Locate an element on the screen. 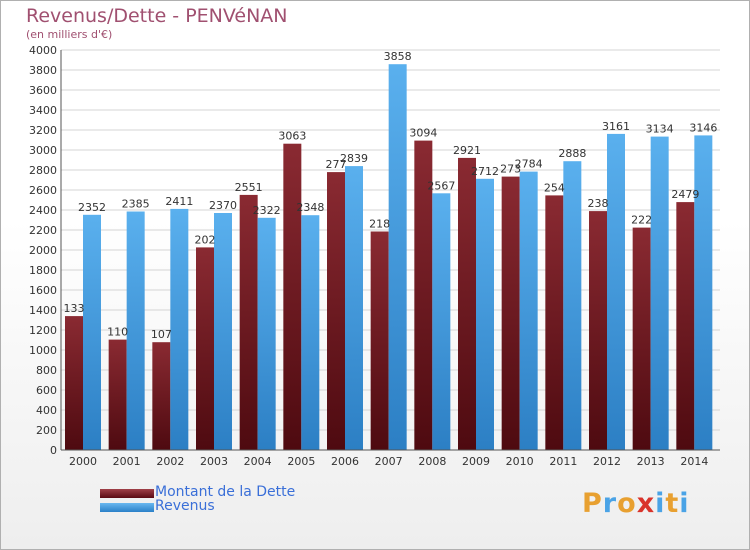 The width and height of the screenshot is (750, 550). data-label: 238 is located at coordinates (598, 203).